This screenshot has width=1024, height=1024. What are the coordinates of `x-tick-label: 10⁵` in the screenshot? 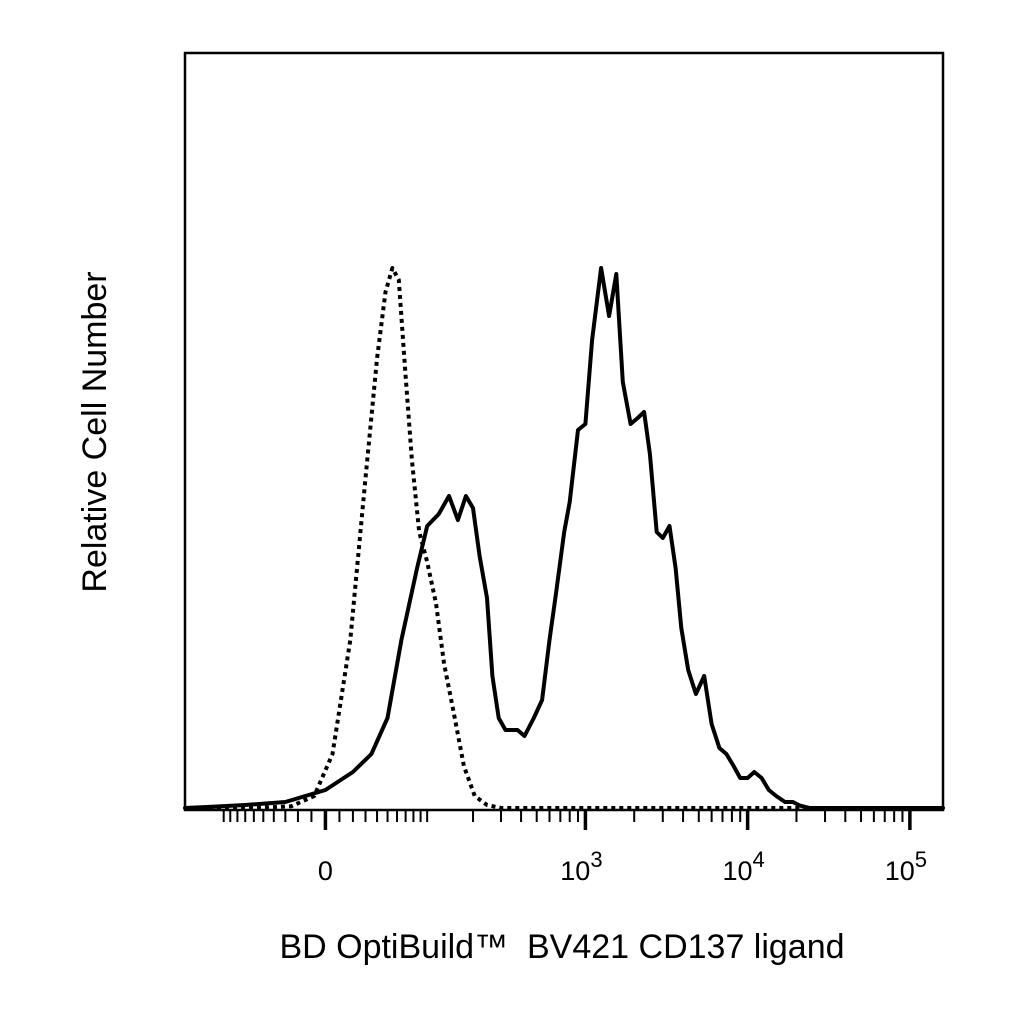 It's located at (906, 866).